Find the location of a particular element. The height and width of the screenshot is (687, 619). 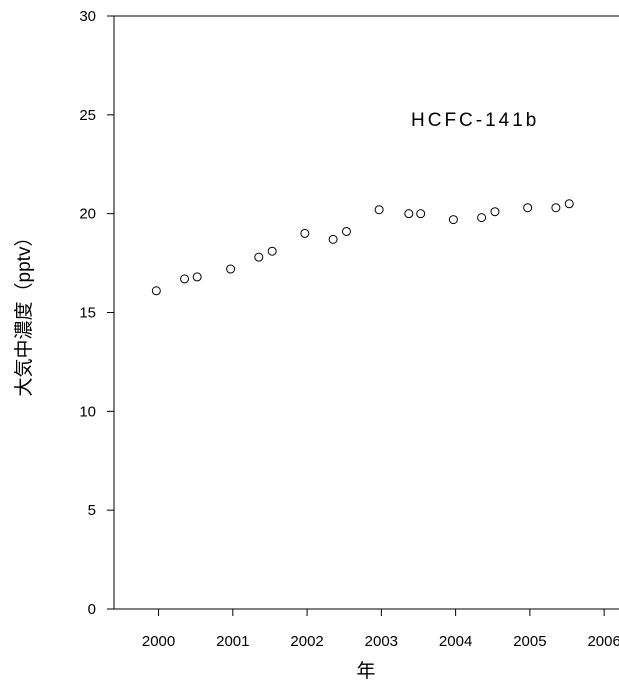

y-tick-label: 15 is located at coordinates (87, 313).